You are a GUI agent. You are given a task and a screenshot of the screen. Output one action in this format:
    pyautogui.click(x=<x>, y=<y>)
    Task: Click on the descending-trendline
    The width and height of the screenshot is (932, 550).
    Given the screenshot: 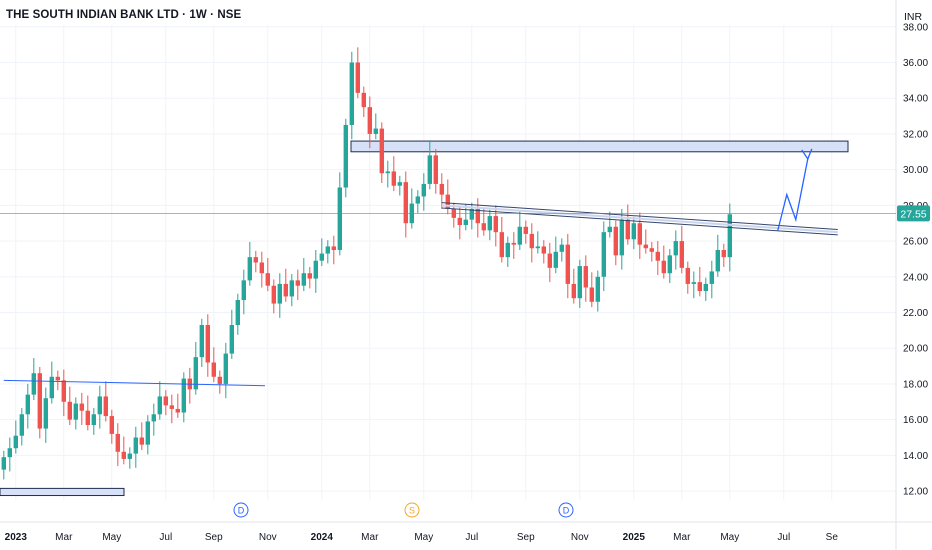 What is the action you would take?
    pyautogui.click(x=639, y=219)
    